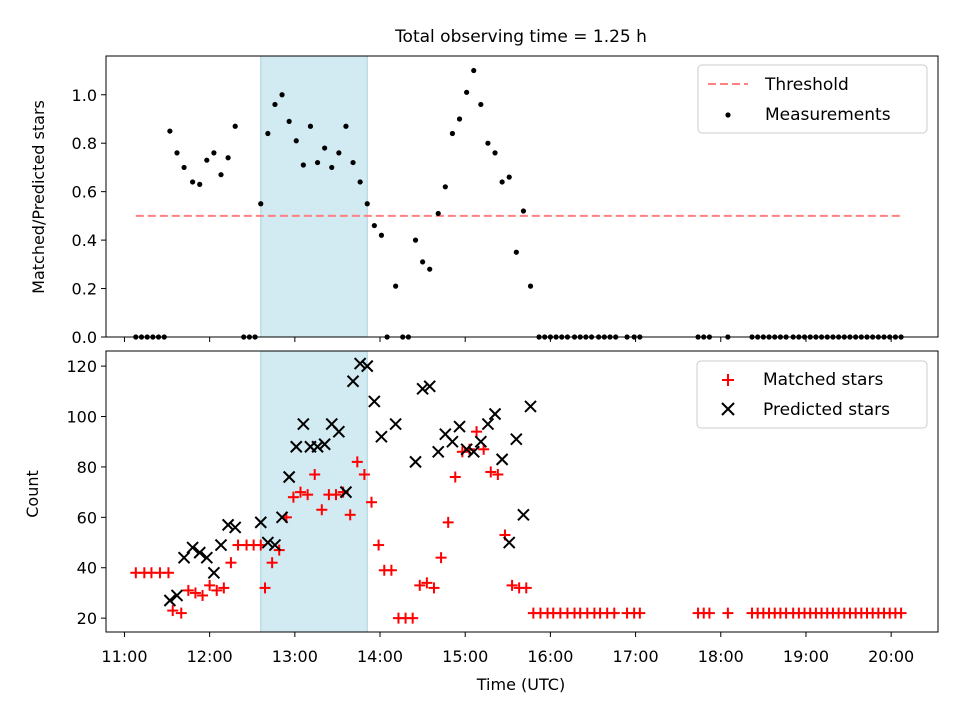 This screenshot has height=720, width=960. Describe the element at coordinates (84, 95) in the screenshot. I see `y-tick-label: 1.0` at that location.